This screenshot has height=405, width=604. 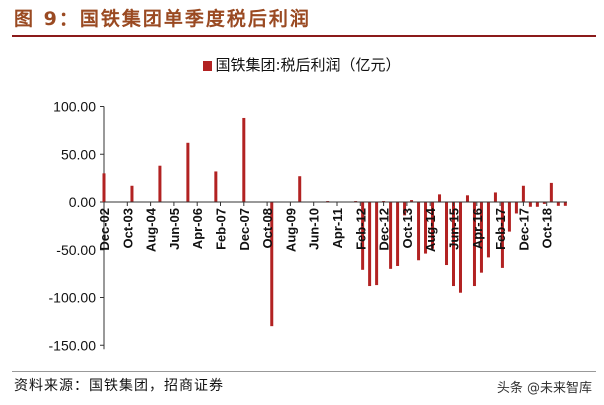 I want to click on x-tick-label: Dec-17, so click(x=523, y=229).